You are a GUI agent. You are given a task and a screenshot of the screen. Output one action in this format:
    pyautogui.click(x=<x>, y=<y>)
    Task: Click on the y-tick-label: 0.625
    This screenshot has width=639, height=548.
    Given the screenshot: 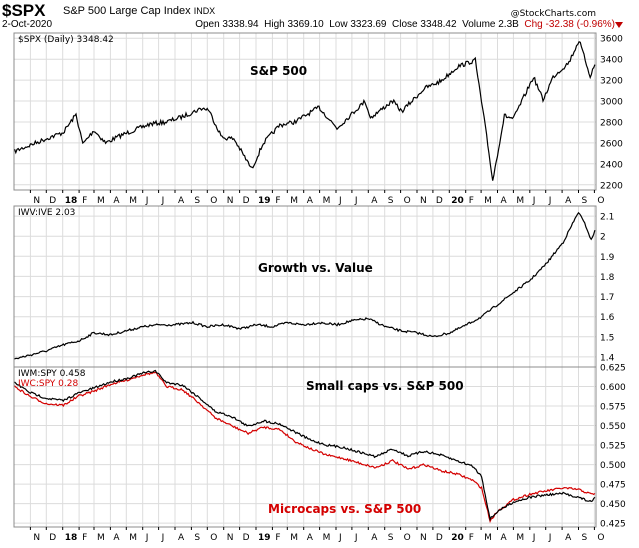 What is the action you would take?
    pyautogui.click(x=613, y=369)
    